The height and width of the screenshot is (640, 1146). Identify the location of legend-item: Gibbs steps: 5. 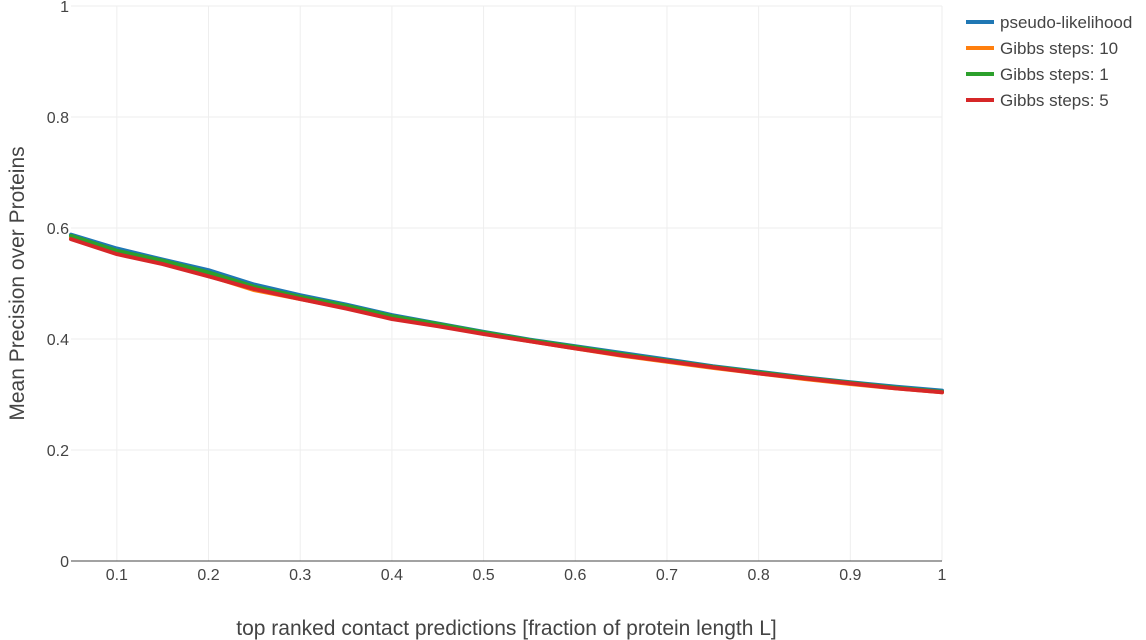
(1037, 100).